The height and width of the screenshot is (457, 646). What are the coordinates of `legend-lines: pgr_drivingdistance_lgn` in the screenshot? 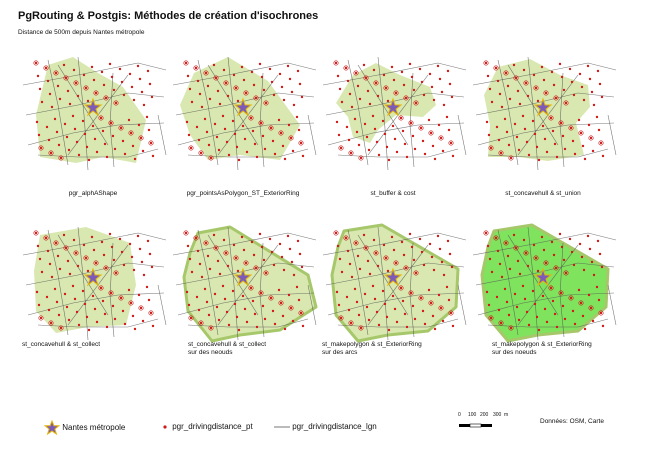 It's located at (325, 427).